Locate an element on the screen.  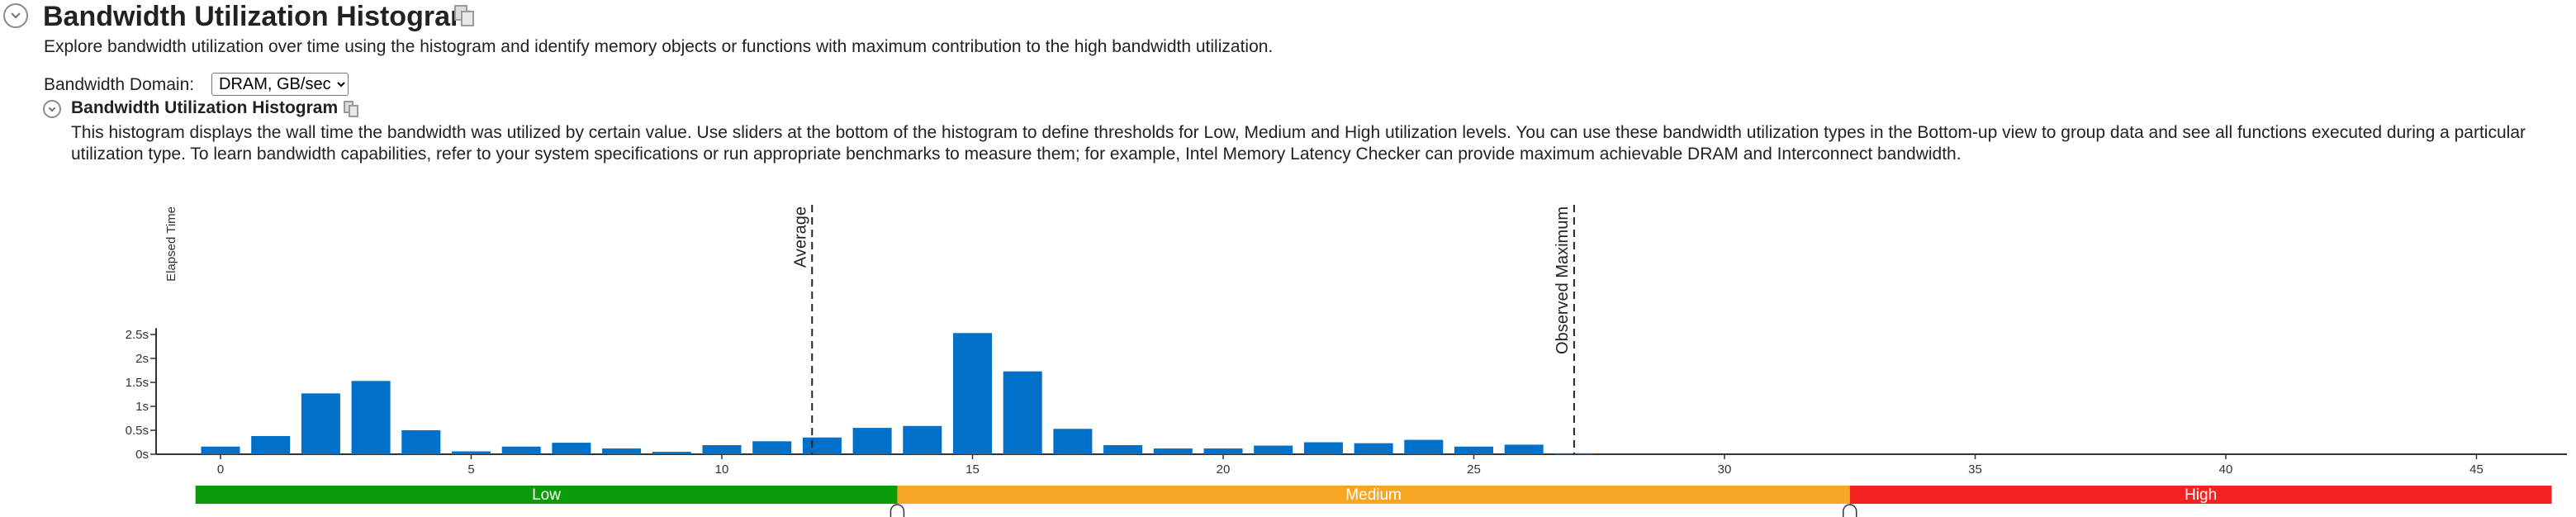
utilization-zone-medium is located at coordinates (1373, 495).